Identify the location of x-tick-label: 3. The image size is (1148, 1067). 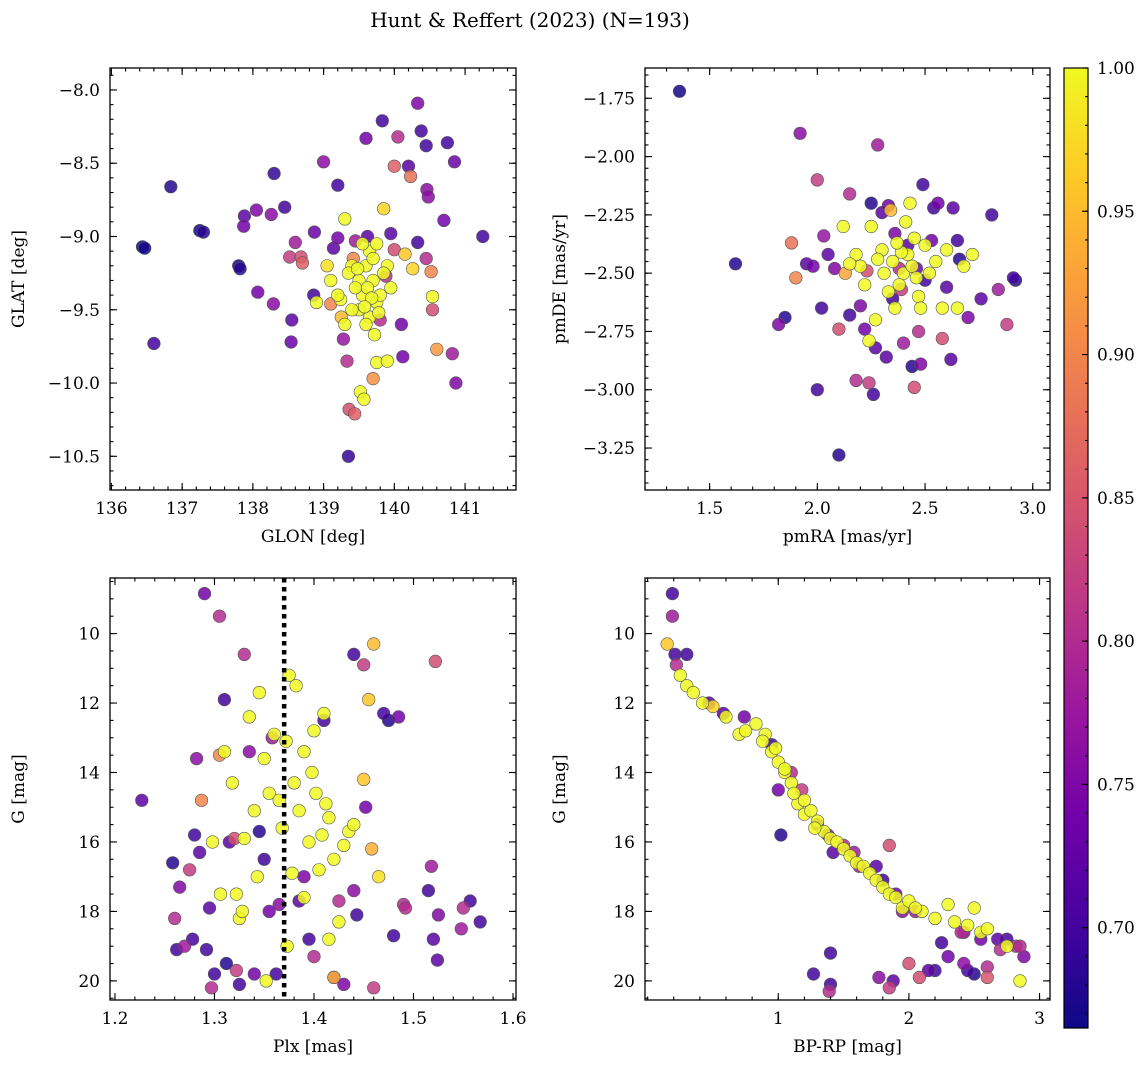
(1039, 1019).